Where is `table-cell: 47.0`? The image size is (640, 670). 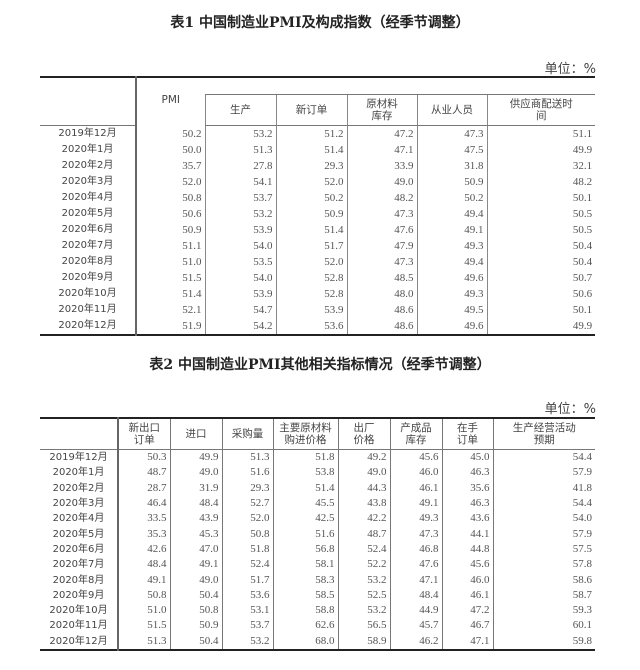 table-cell: 47.0 is located at coordinates (195, 549).